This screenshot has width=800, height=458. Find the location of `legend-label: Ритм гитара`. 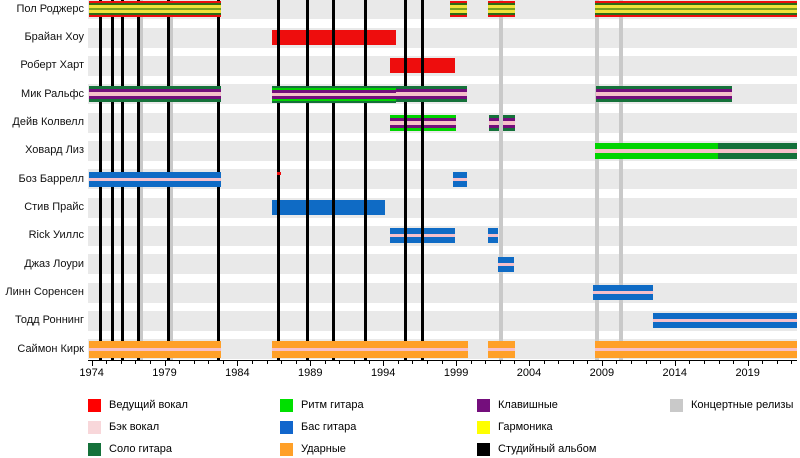

legend-label: Ритм гитара is located at coordinates (332, 405).